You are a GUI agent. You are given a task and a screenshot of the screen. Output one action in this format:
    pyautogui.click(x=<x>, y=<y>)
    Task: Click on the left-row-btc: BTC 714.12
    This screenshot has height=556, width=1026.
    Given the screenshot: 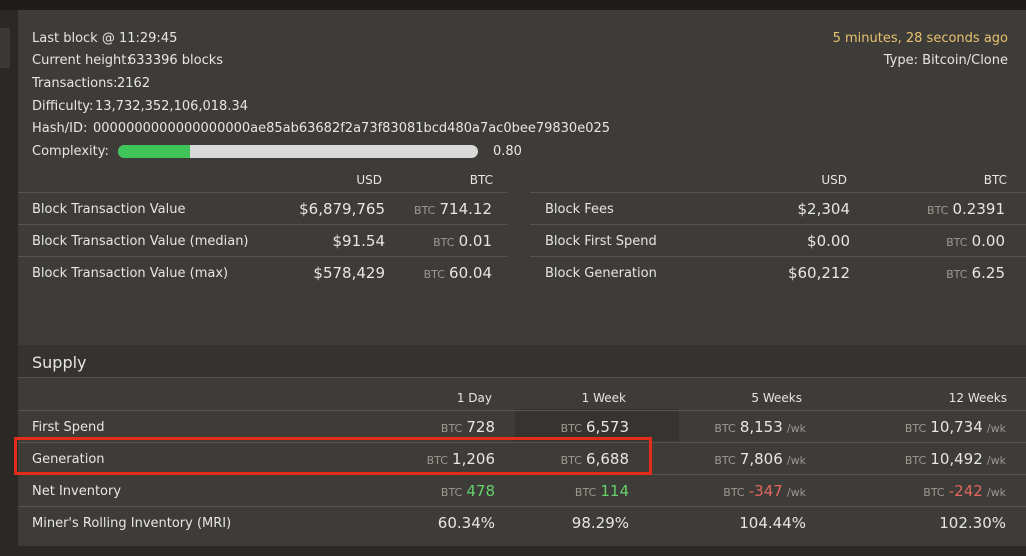 What is the action you would take?
    pyautogui.click(x=446, y=209)
    